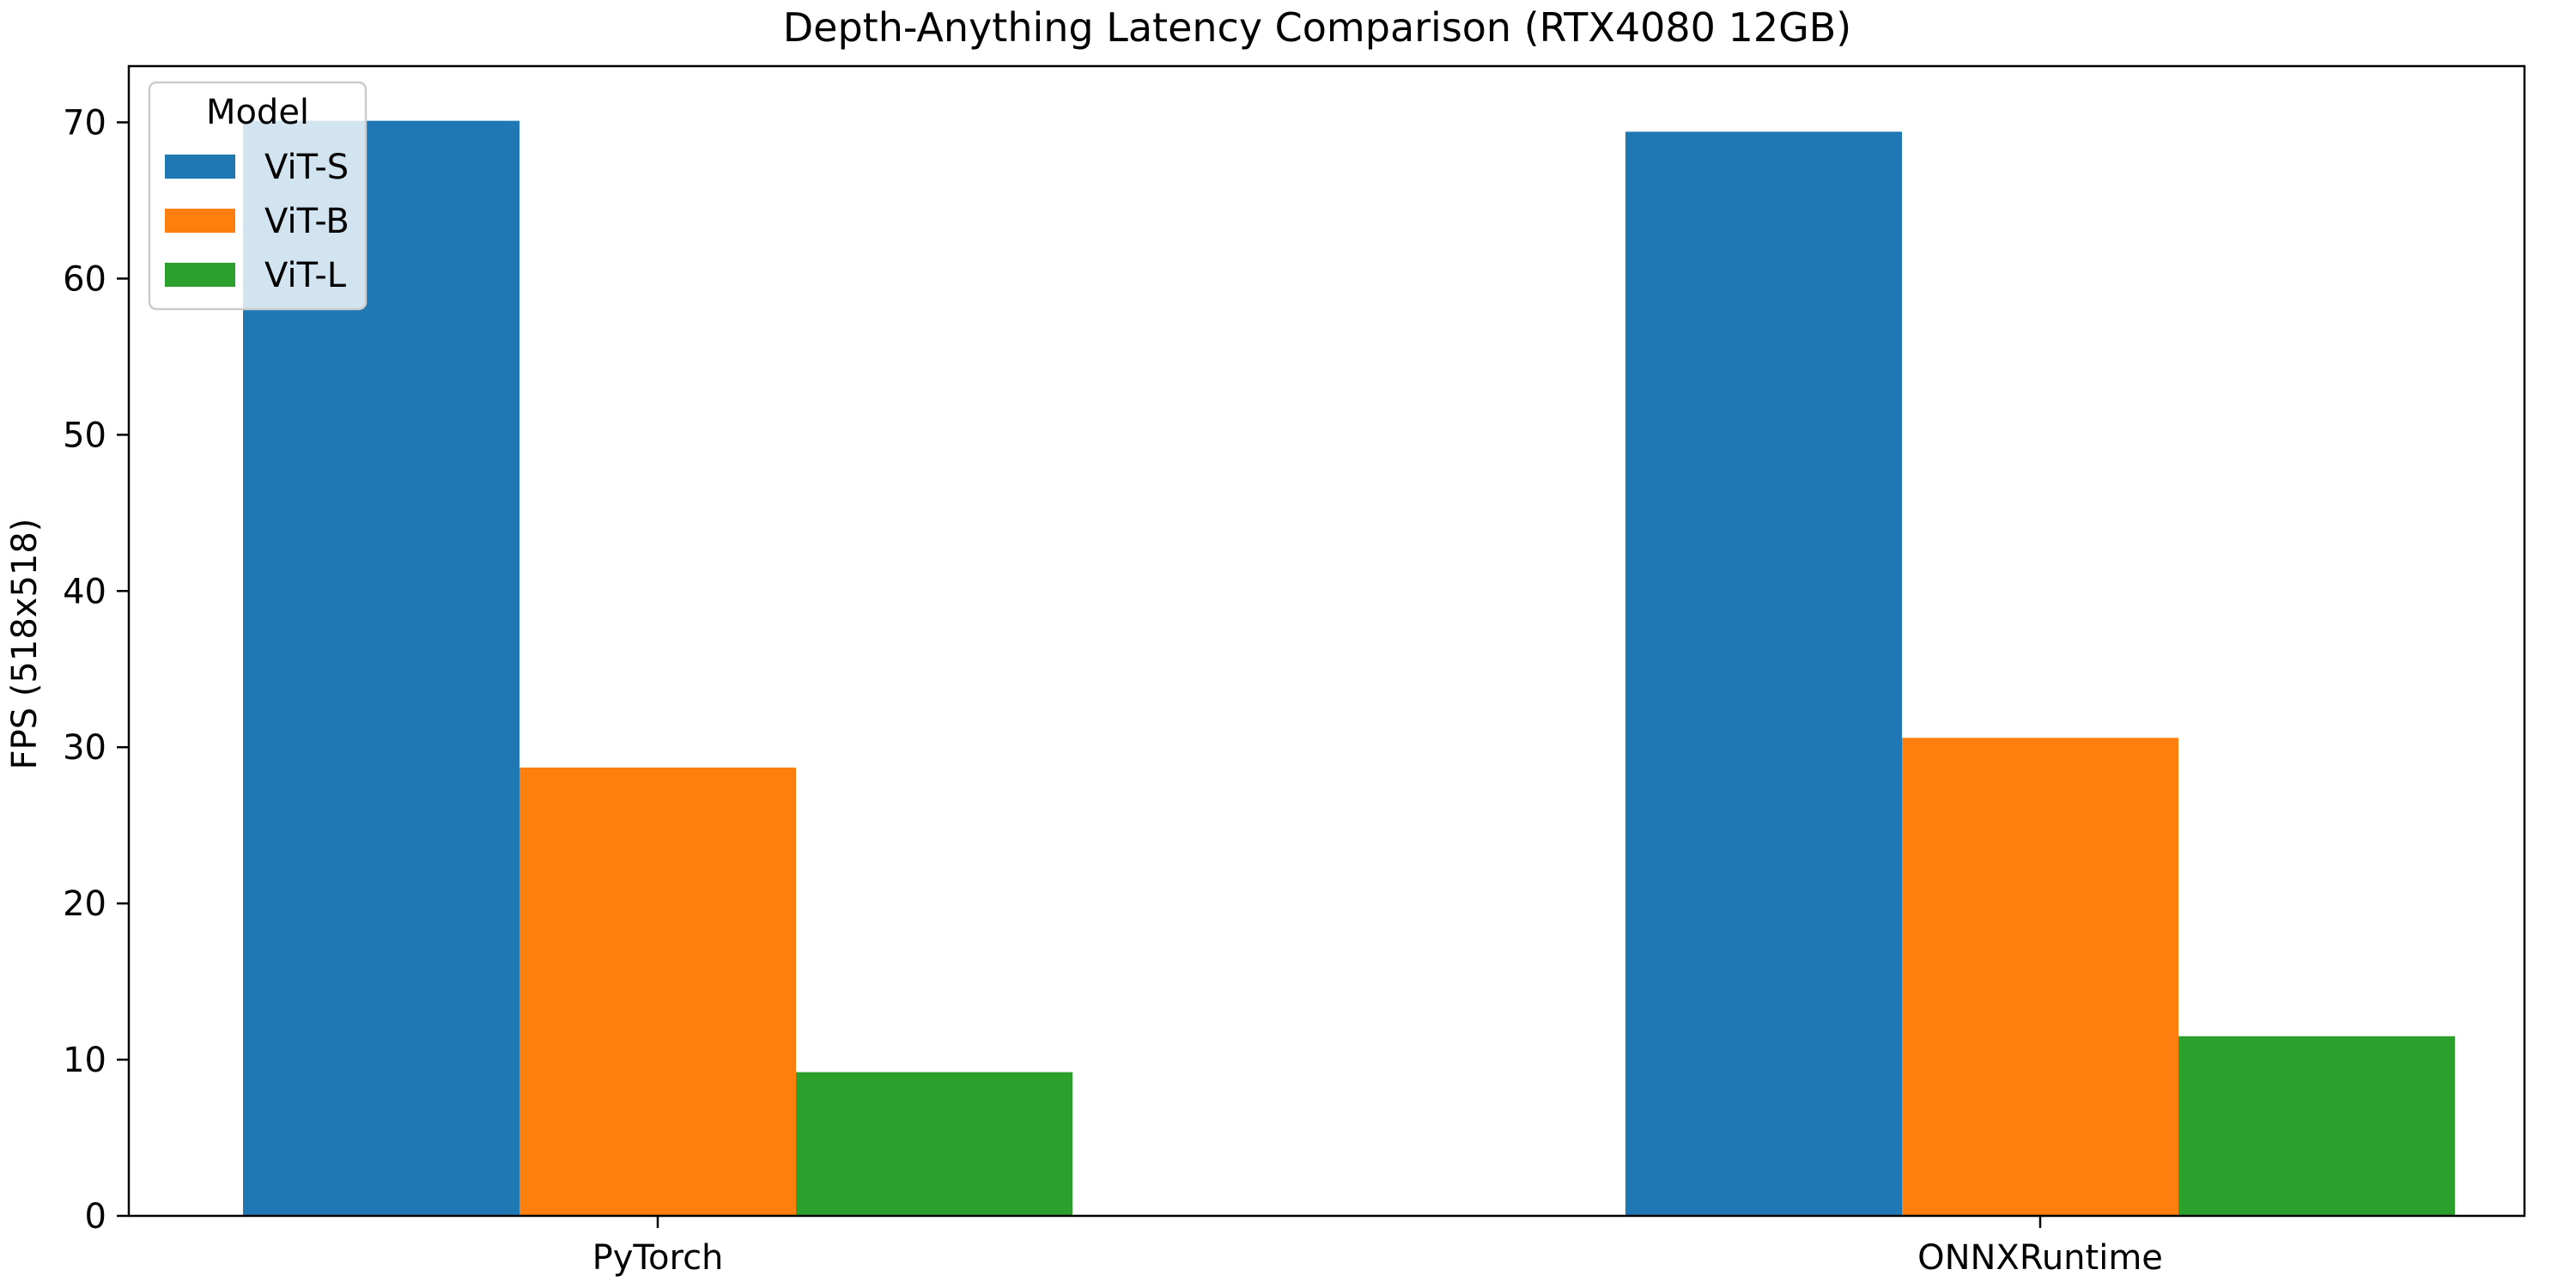 This screenshot has width=2576, height=1288. What do you see at coordinates (306, 221) in the screenshot?
I see `legend-label-vit-b: ViT-B` at bounding box center [306, 221].